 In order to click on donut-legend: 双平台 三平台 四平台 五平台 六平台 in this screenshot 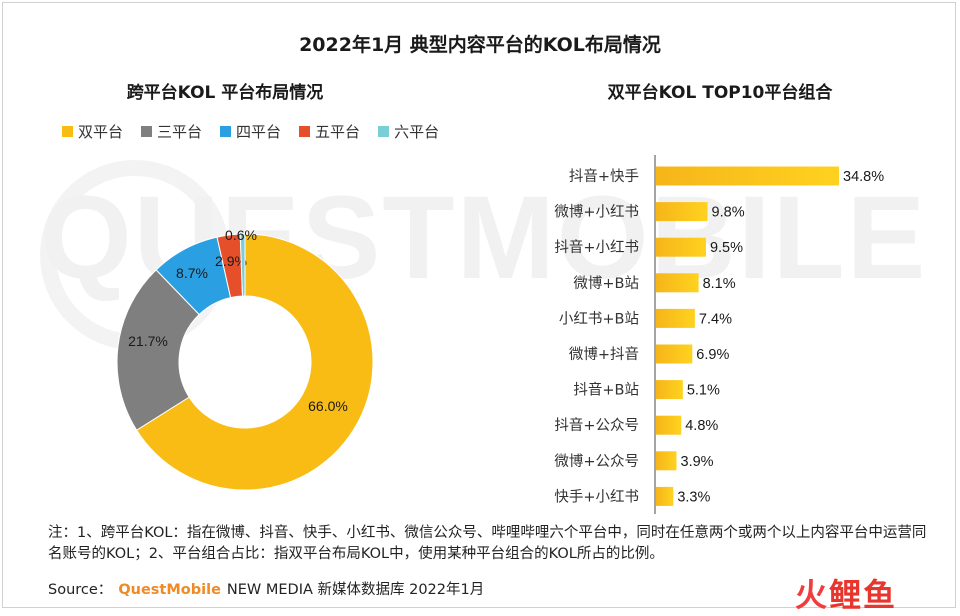, I will do `click(250, 131)`.